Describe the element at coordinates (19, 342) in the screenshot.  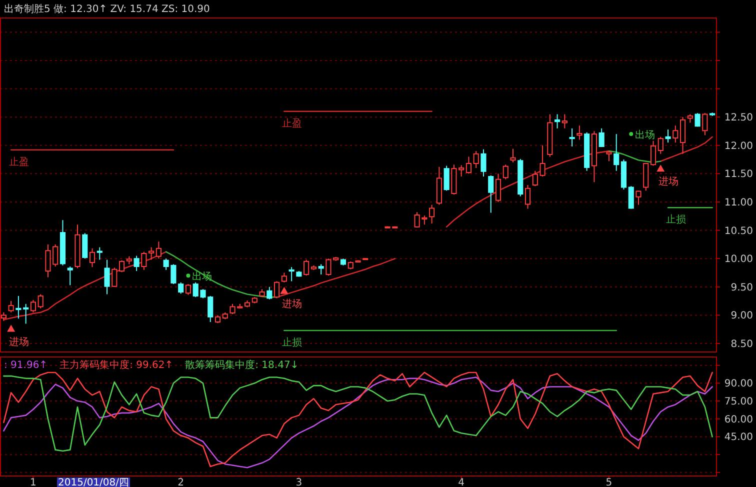
I see `series-label: 进场` at that location.